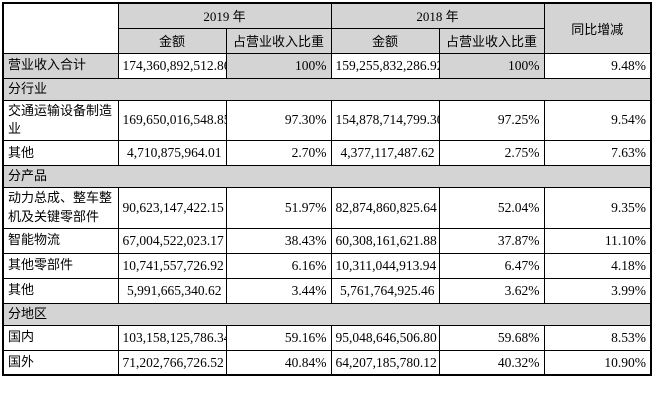 This screenshot has width=652, height=405. Describe the element at coordinates (597, 120) in the screenshot. I see `cell-yoy: 9.54%` at that location.